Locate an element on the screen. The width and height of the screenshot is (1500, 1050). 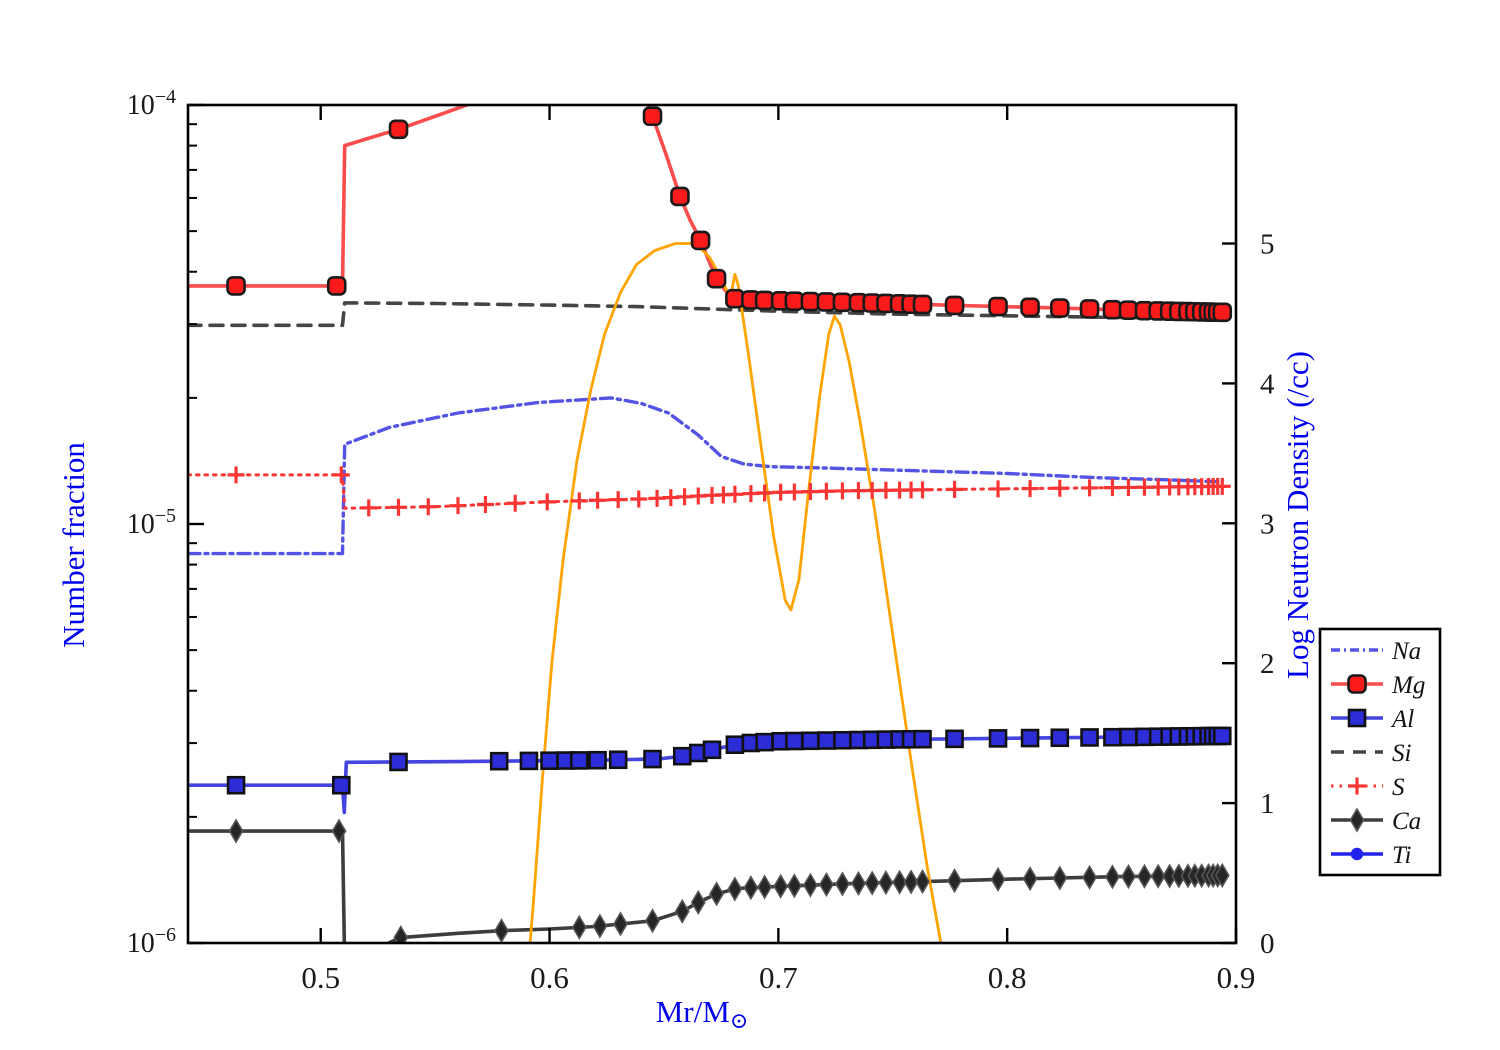
legend-item-si: Si is located at coordinates (1371, 753).